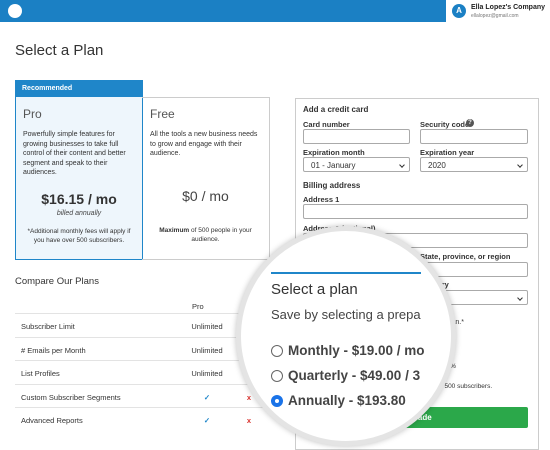 This screenshot has height=450, width=550. I want to click on feature-name: Subscriber Limit, so click(48, 326).